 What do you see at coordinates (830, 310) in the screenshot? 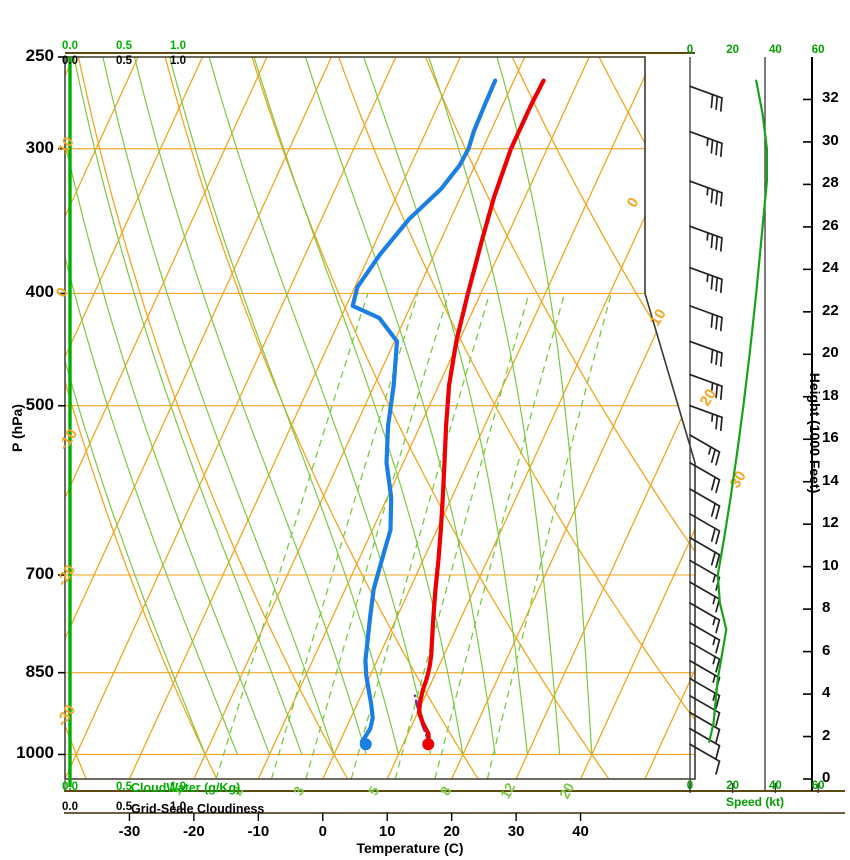
I see `height-tick-label: 22` at bounding box center [830, 310].